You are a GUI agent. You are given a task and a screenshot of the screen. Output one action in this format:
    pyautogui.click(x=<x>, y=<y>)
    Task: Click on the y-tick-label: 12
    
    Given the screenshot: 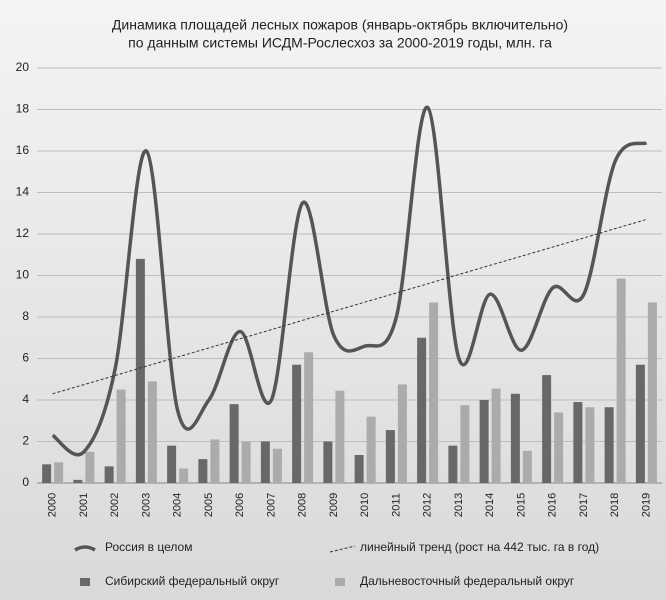 What is the action you would take?
    pyautogui.click(x=23, y=233)
    